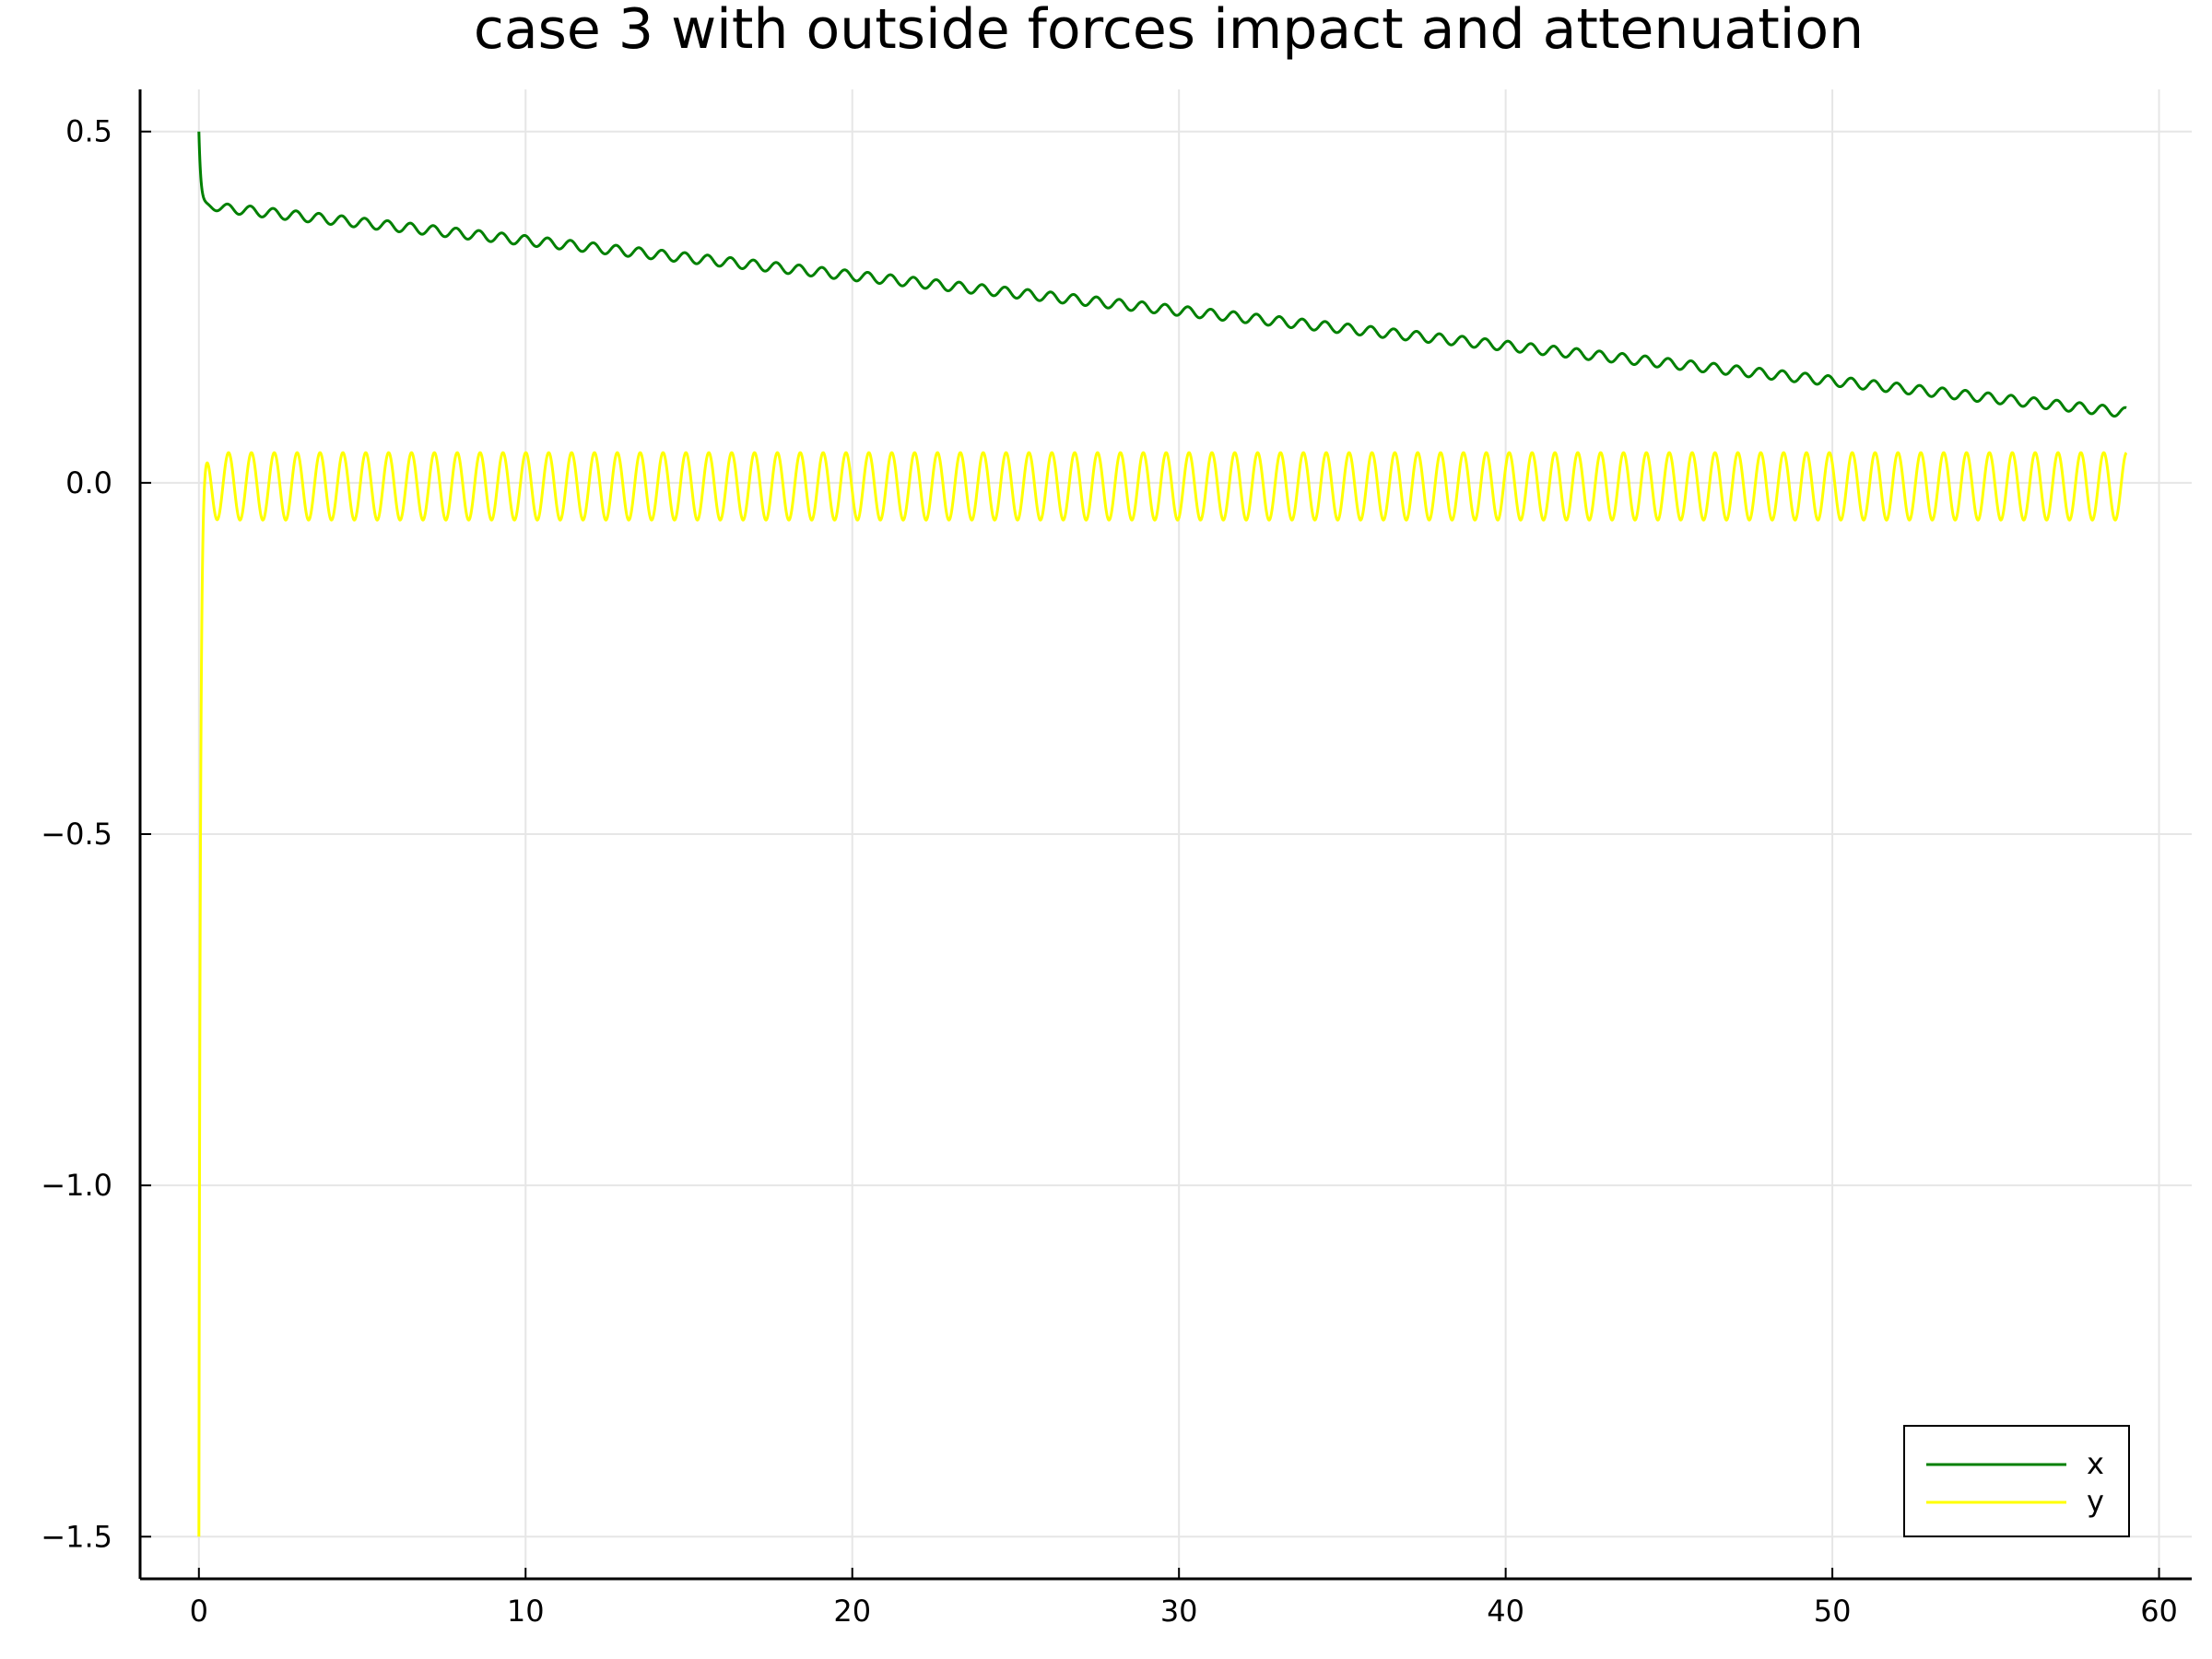 The height and width of the screenshot is (1659, 2212). I want to click on y-tick-label: 0.0, so click(88, 482).